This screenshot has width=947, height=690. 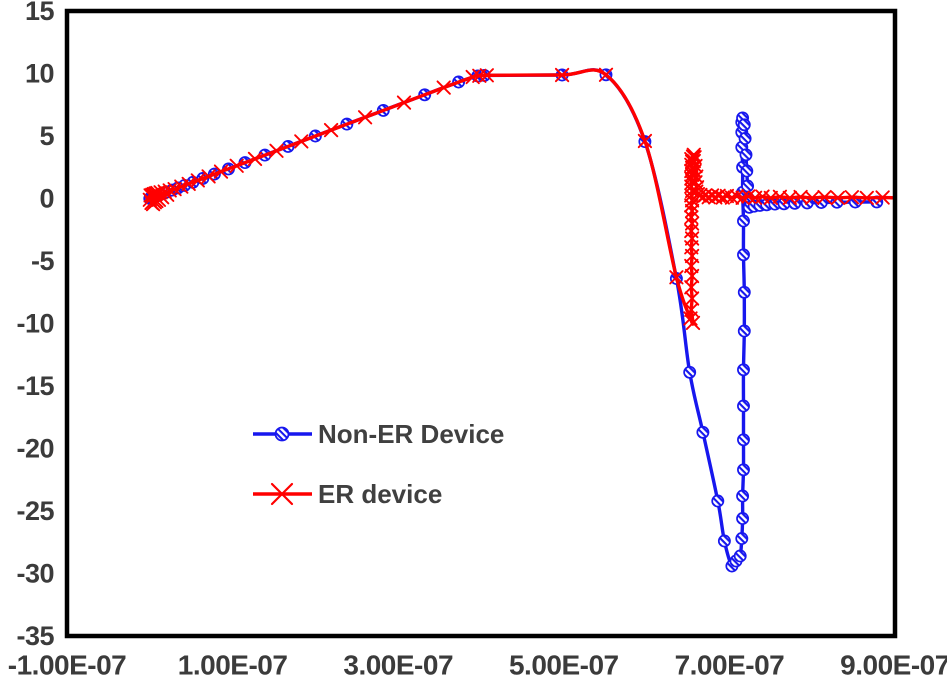 What do you see at coordinates (35, 511) in the screenshot?
I see `y-tick-label: -25` at bounding box center [35, 511].